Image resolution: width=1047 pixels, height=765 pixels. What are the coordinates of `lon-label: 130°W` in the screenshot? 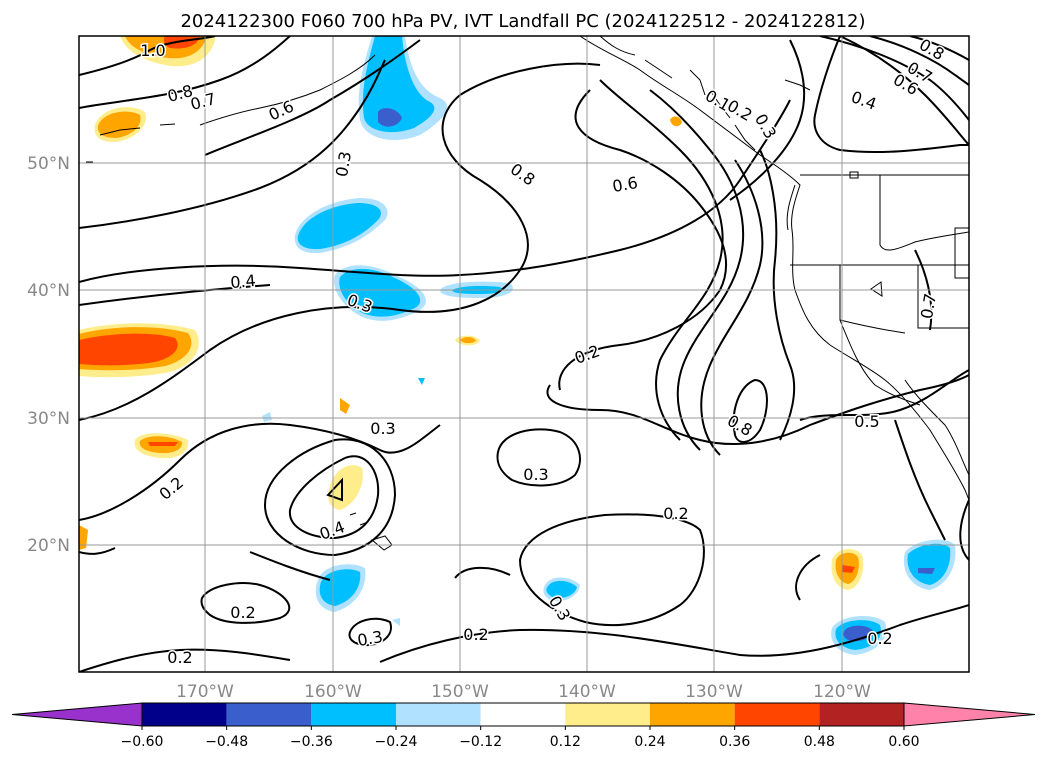 It's located at (714, 692).